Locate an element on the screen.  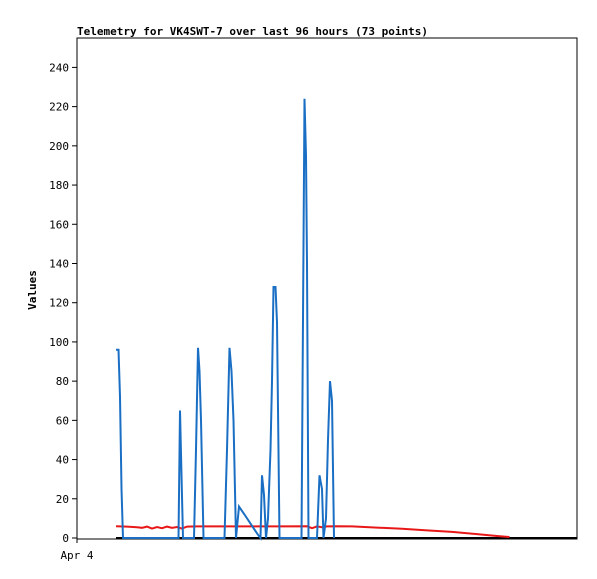
y-tick-label: 200 is located at coordinates (59, 146).